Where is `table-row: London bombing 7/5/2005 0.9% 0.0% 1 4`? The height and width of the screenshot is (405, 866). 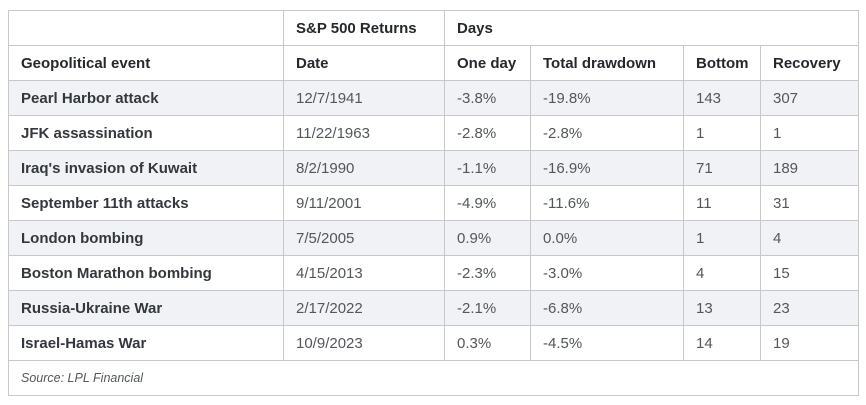 table-row: London bombing 7/5/2005 0.9% 0.0% 1 4 is located at coordinates (434, 238).